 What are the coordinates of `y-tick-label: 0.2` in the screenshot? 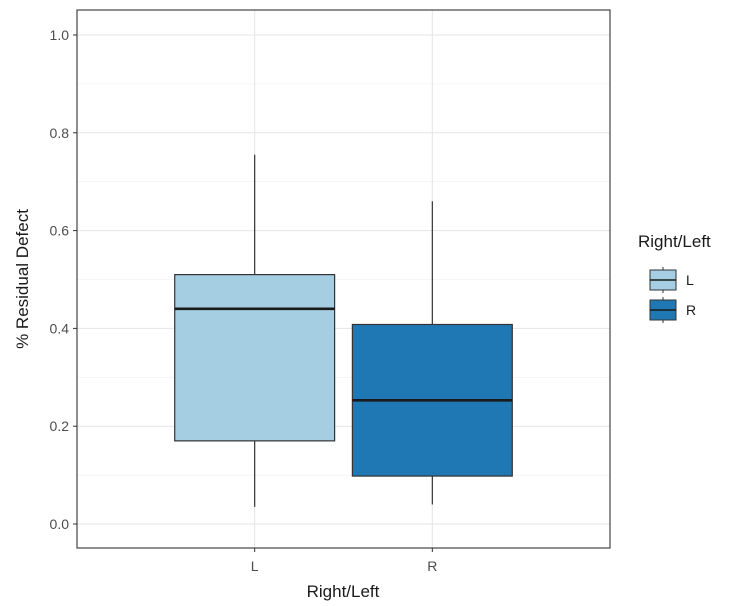 It's located at (60, 426).